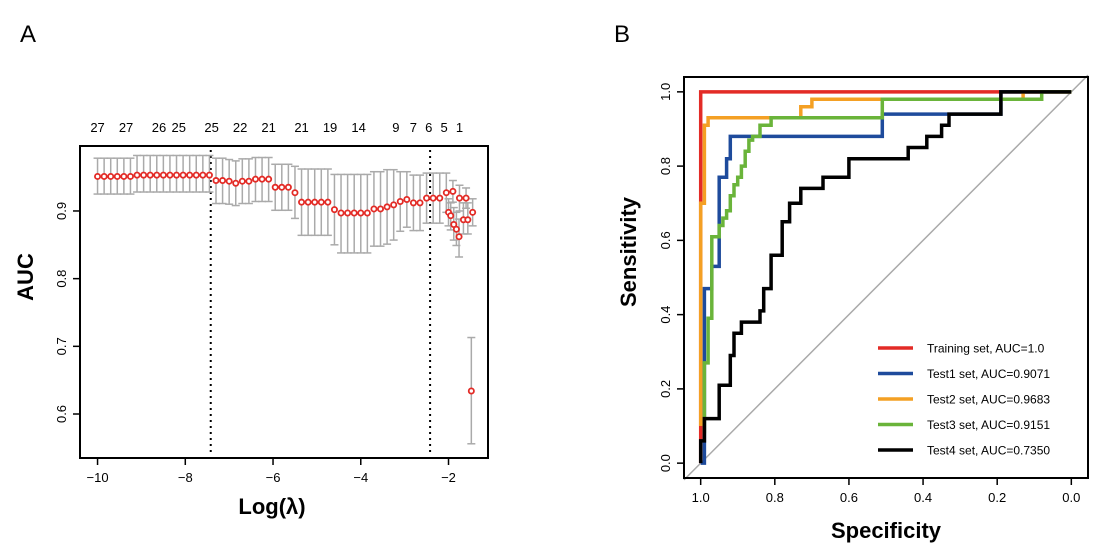 This screenshot has height=558, width=1120. What do you see at coordinates (61, 414) in the screenshot?
I see `a-y-tick-label: 0.6` at bounding box center [61, 414].